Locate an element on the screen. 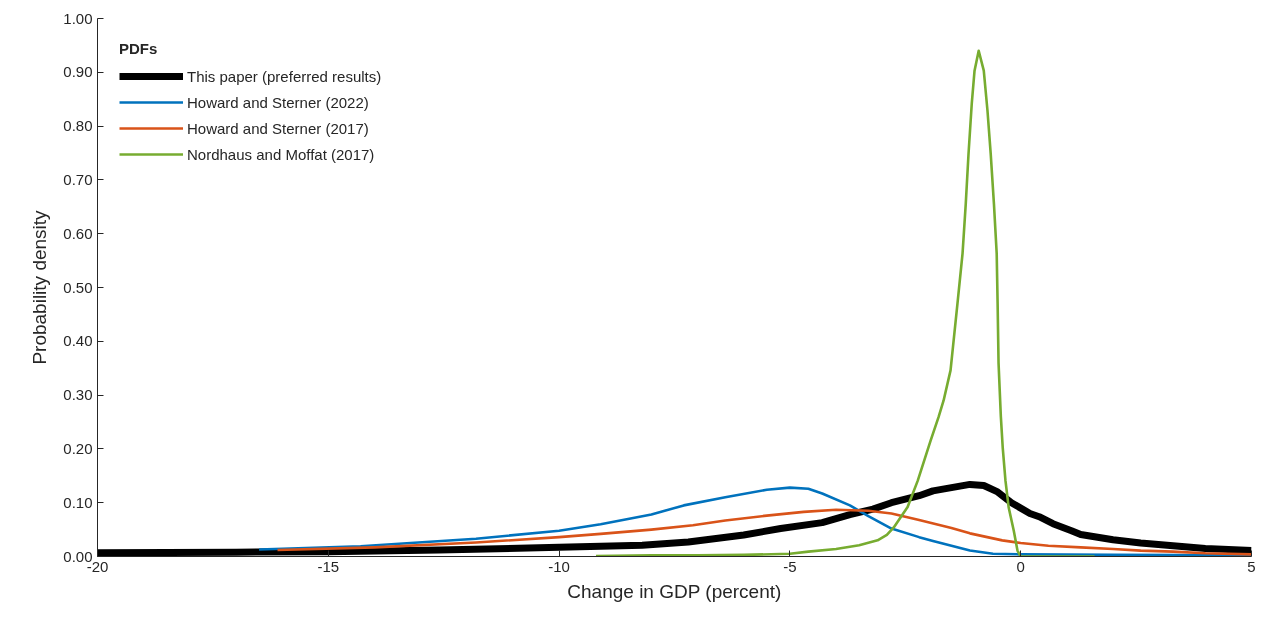  x-axis-title: Change in GDP (percent) is located at coordinates (674, 591).